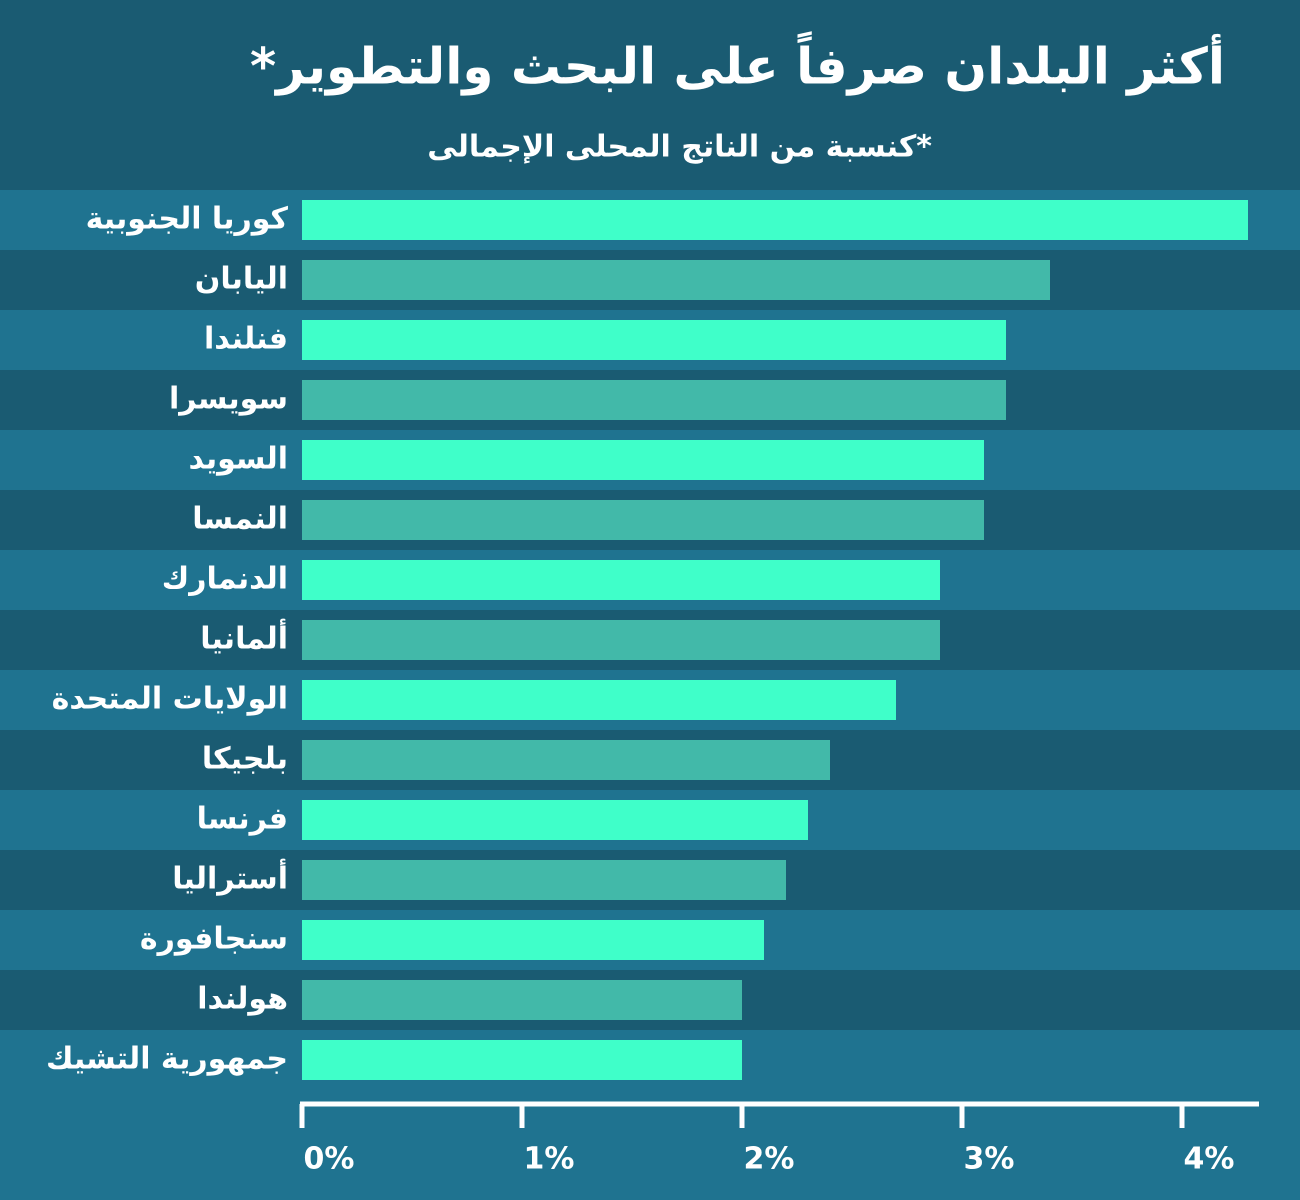 Image resolution: width=1300 pixels, height=1200 pixels. What do you see at coordinates (1209, 1159) in the screenshot?
I see `x-tick-label: 4%` at bounding box center [1209, 1159].